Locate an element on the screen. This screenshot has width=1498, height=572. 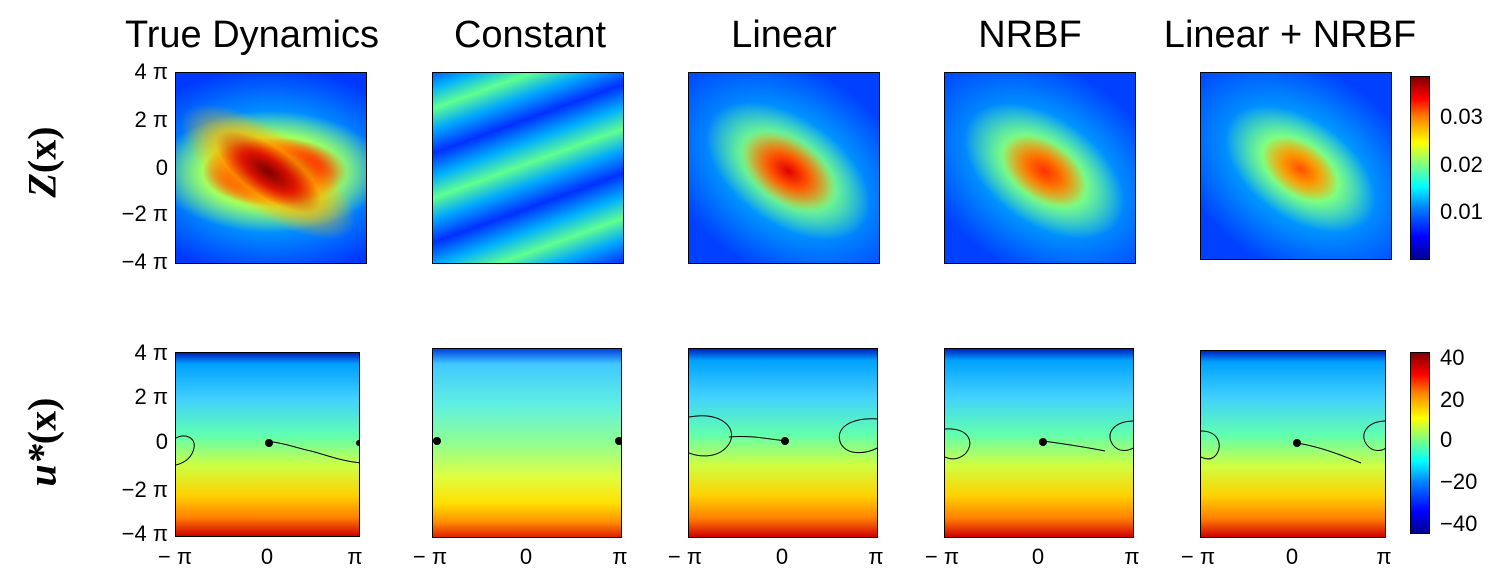
contour-u-linear-nrbf is located at coordinates (1293, 442).